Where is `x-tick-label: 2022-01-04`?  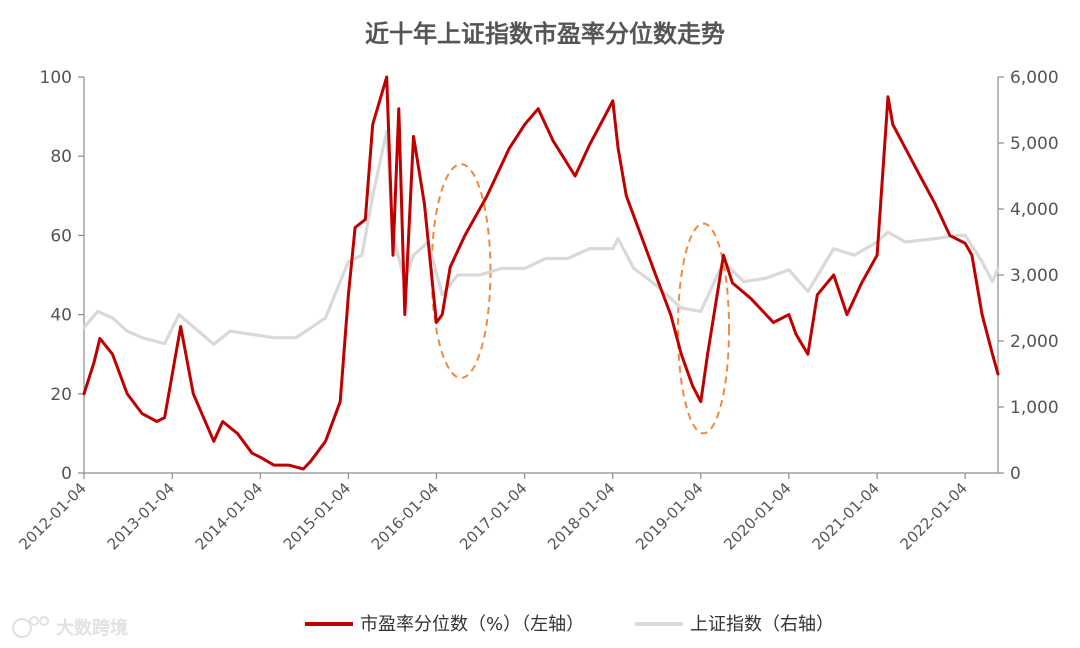 x-tick-label: 2022-01-04 is located at coordinates (934, 516).